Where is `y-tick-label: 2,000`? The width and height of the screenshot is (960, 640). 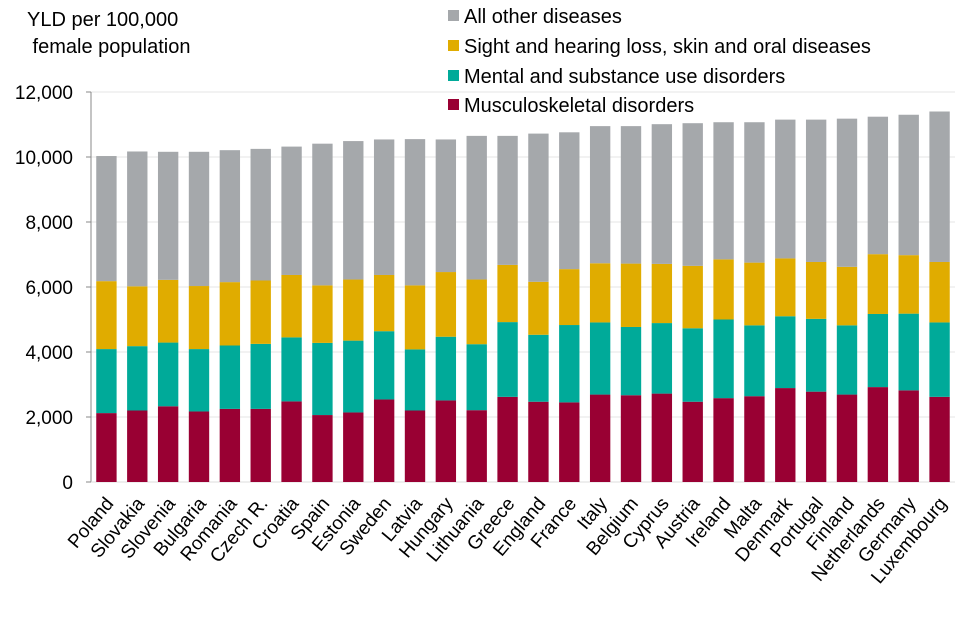
y-tick-label: 2,000 is located at coordinates (49, 418).